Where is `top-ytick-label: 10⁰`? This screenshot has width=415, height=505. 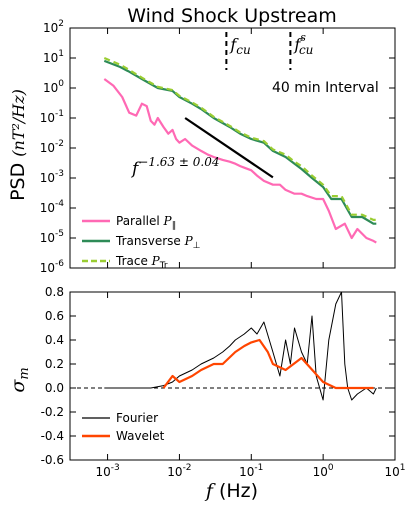 top-ytick-label: 10⁰ is located at coordinates (53, 87).